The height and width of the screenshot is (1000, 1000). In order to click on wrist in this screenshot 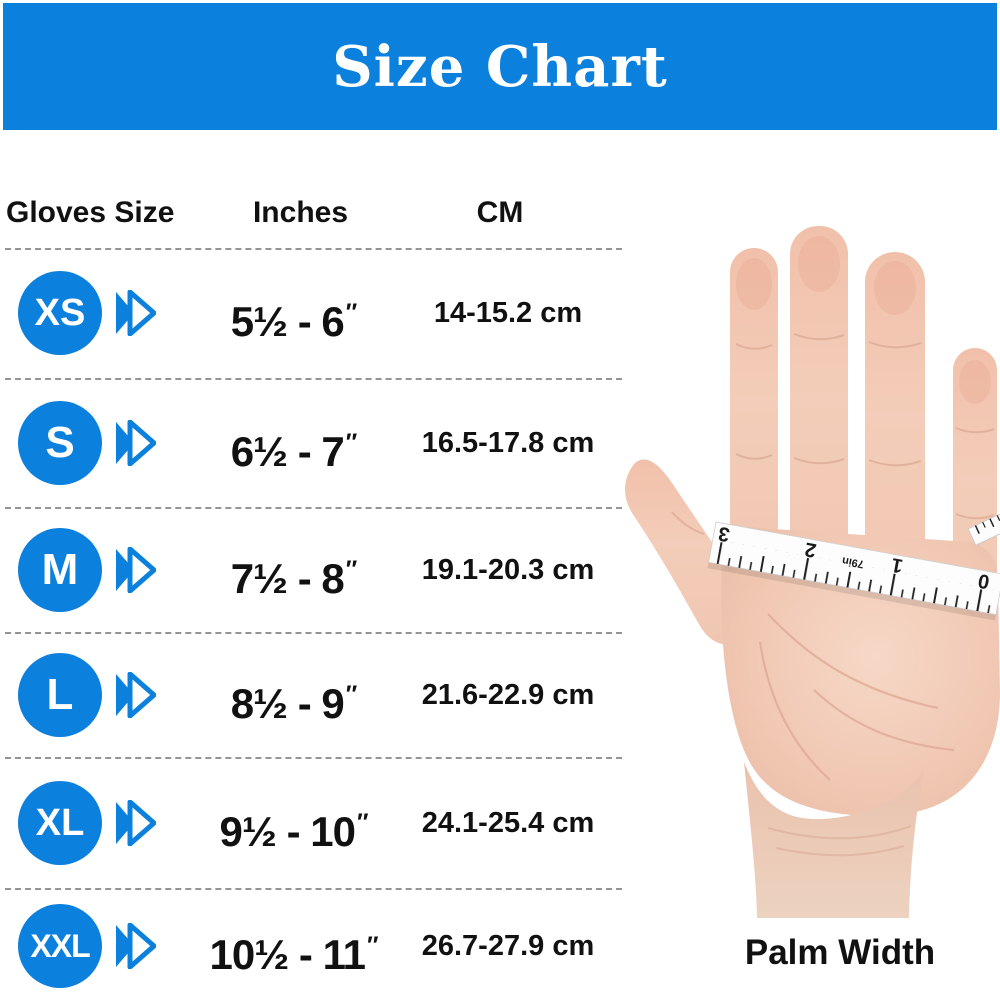, I will do `click(834, 840)`.